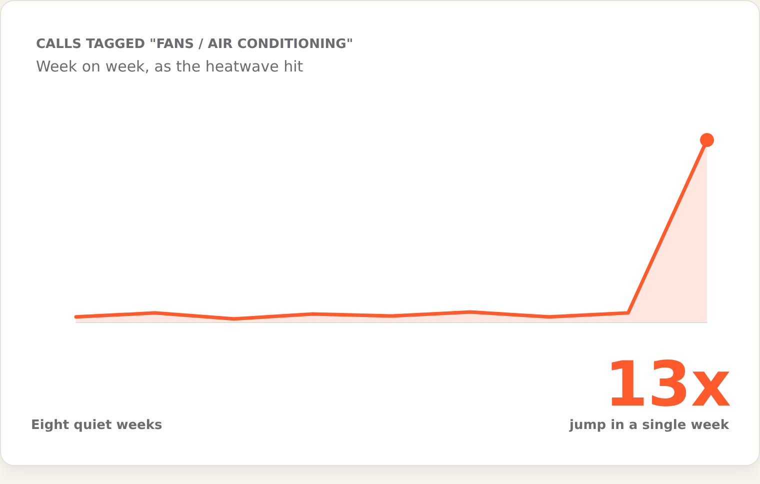 Image resolution: width=760 pixels, height=484 pixels. Describe the element at coordinates (649, 425) in the screenshot. I see `text: jump in a single week` at that location.